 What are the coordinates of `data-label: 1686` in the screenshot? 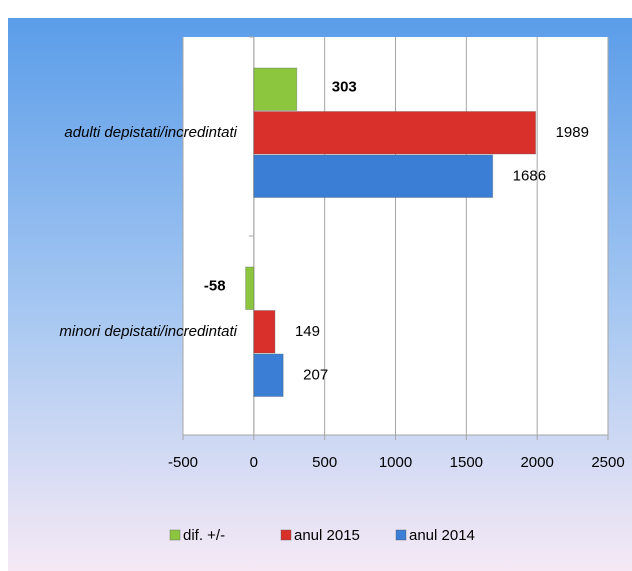 It's located at (529, 176).